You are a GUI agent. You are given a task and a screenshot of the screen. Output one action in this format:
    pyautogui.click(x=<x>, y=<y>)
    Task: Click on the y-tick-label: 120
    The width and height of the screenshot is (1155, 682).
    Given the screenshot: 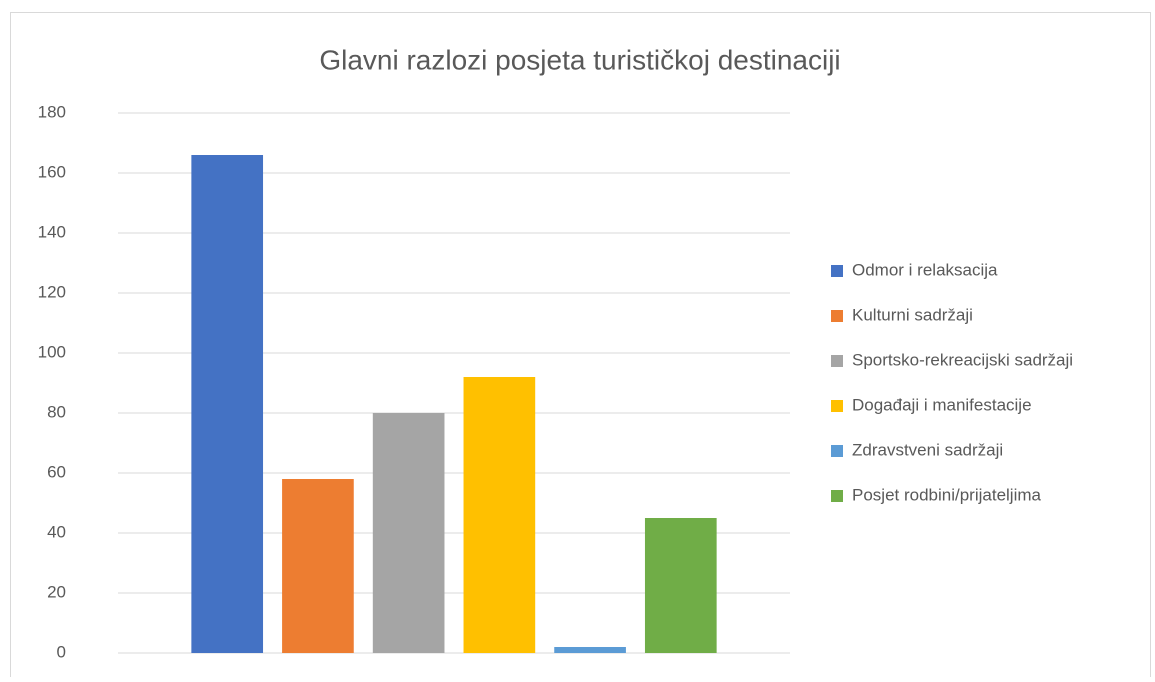 What is the action you would take?
    pyautogui.click(x=52, y=291)
    